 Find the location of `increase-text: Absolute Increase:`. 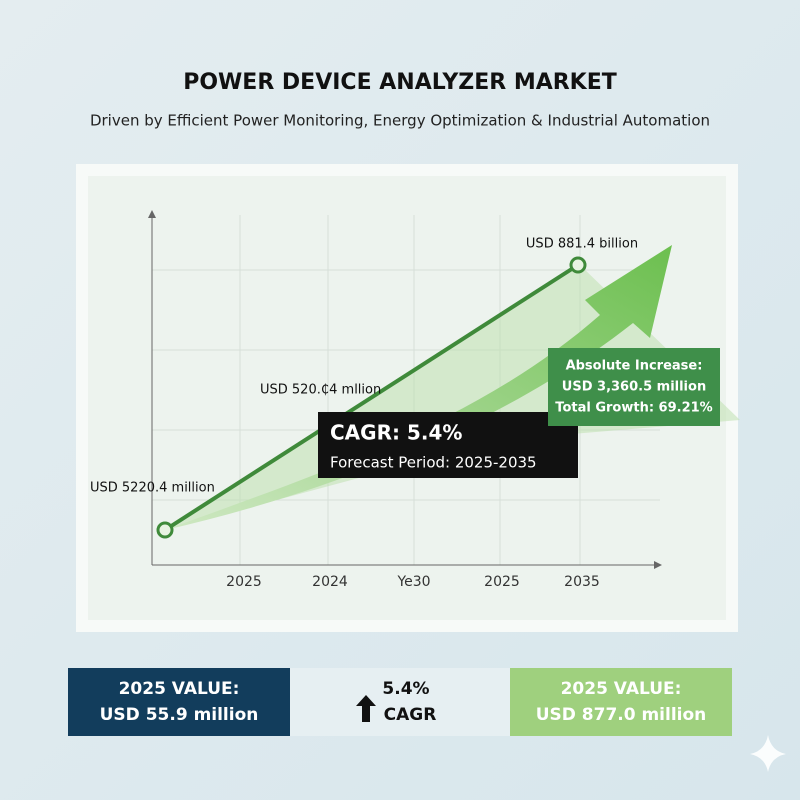

increase-text: Absolute Increase: is located at coordinates (634, 366).